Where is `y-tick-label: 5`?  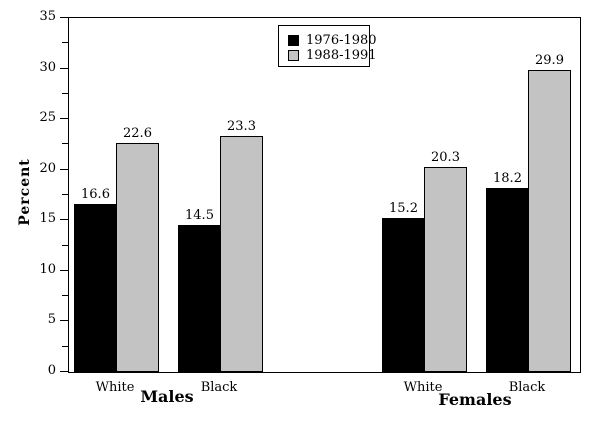
y-tick-label: 5 is located at coordinates (51, 320).